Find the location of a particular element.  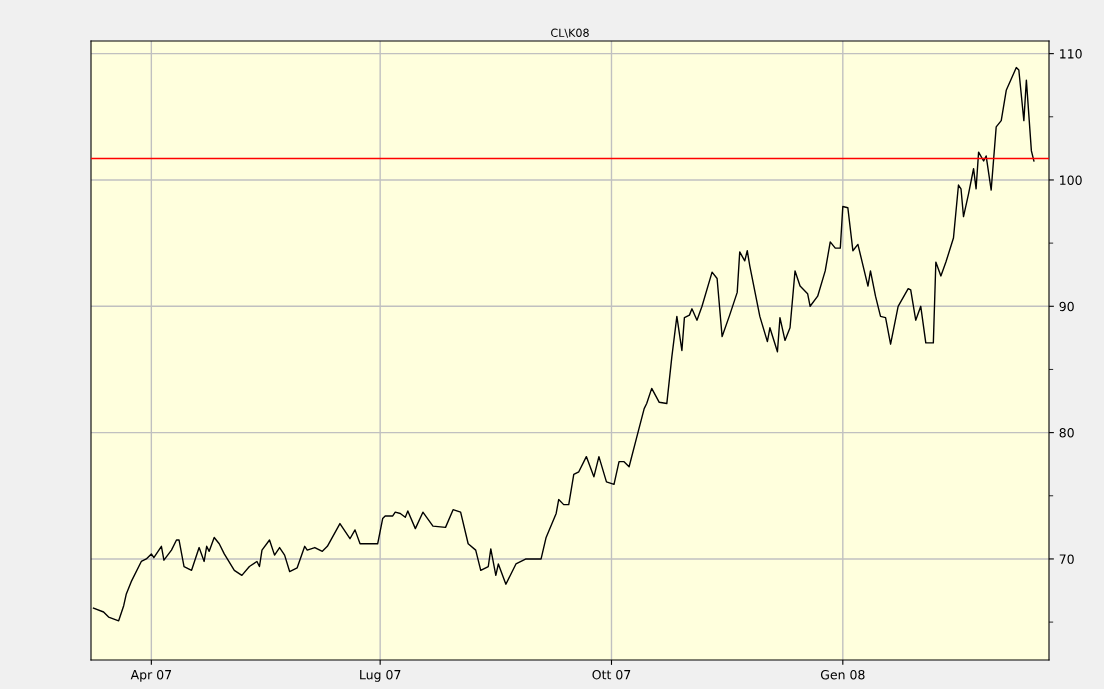

y-tick-label: 90 is located at coordinates (1066, 306).